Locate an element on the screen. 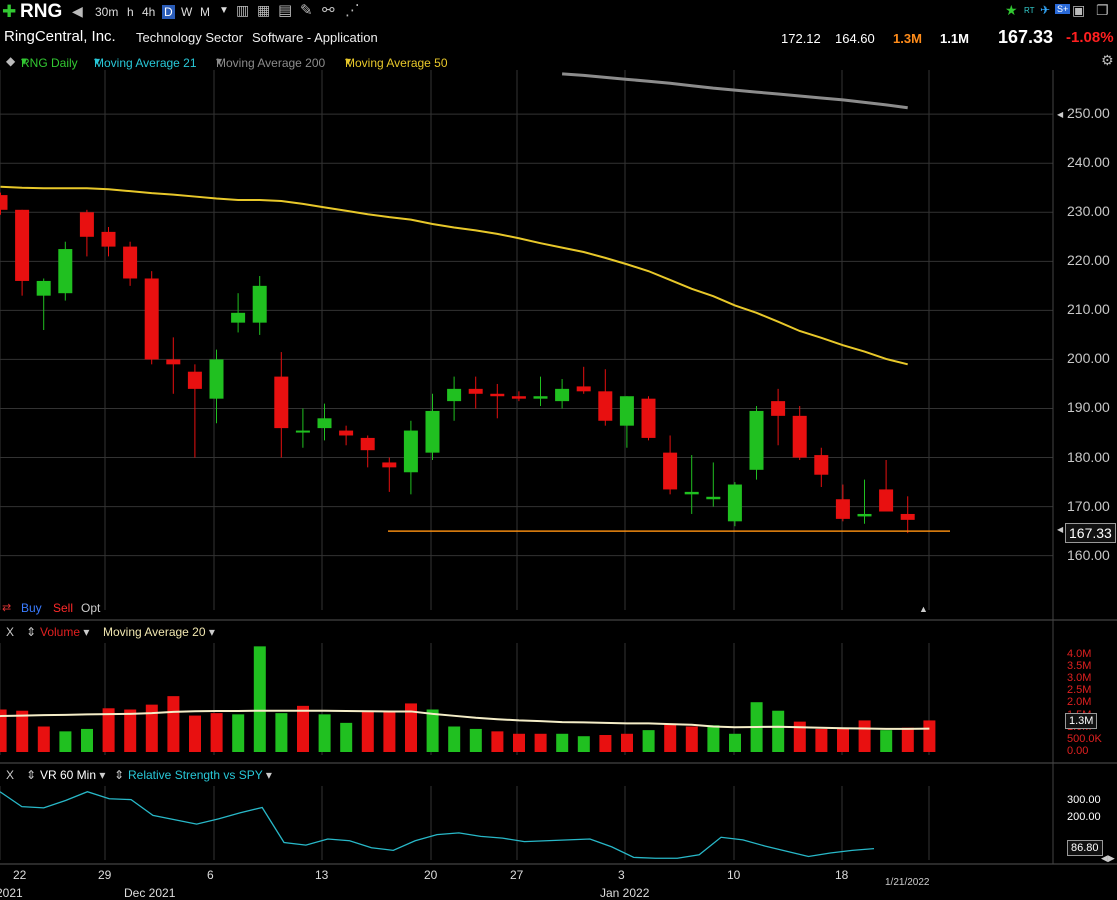 Image resolution: width=1117 pixels, height=900 pixels. legend-ma50: Moving Average 50 ▾ is located at coordinates (396, 62).